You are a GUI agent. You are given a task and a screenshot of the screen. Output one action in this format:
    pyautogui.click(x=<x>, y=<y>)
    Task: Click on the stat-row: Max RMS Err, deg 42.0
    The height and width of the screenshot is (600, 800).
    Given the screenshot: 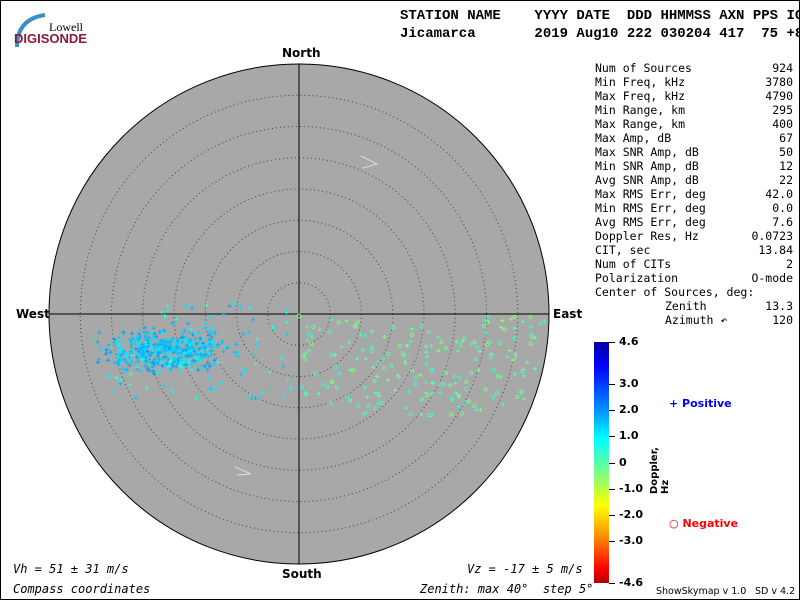 What is the action you would take?
    pyautogui.click(x=694, y=194)
    